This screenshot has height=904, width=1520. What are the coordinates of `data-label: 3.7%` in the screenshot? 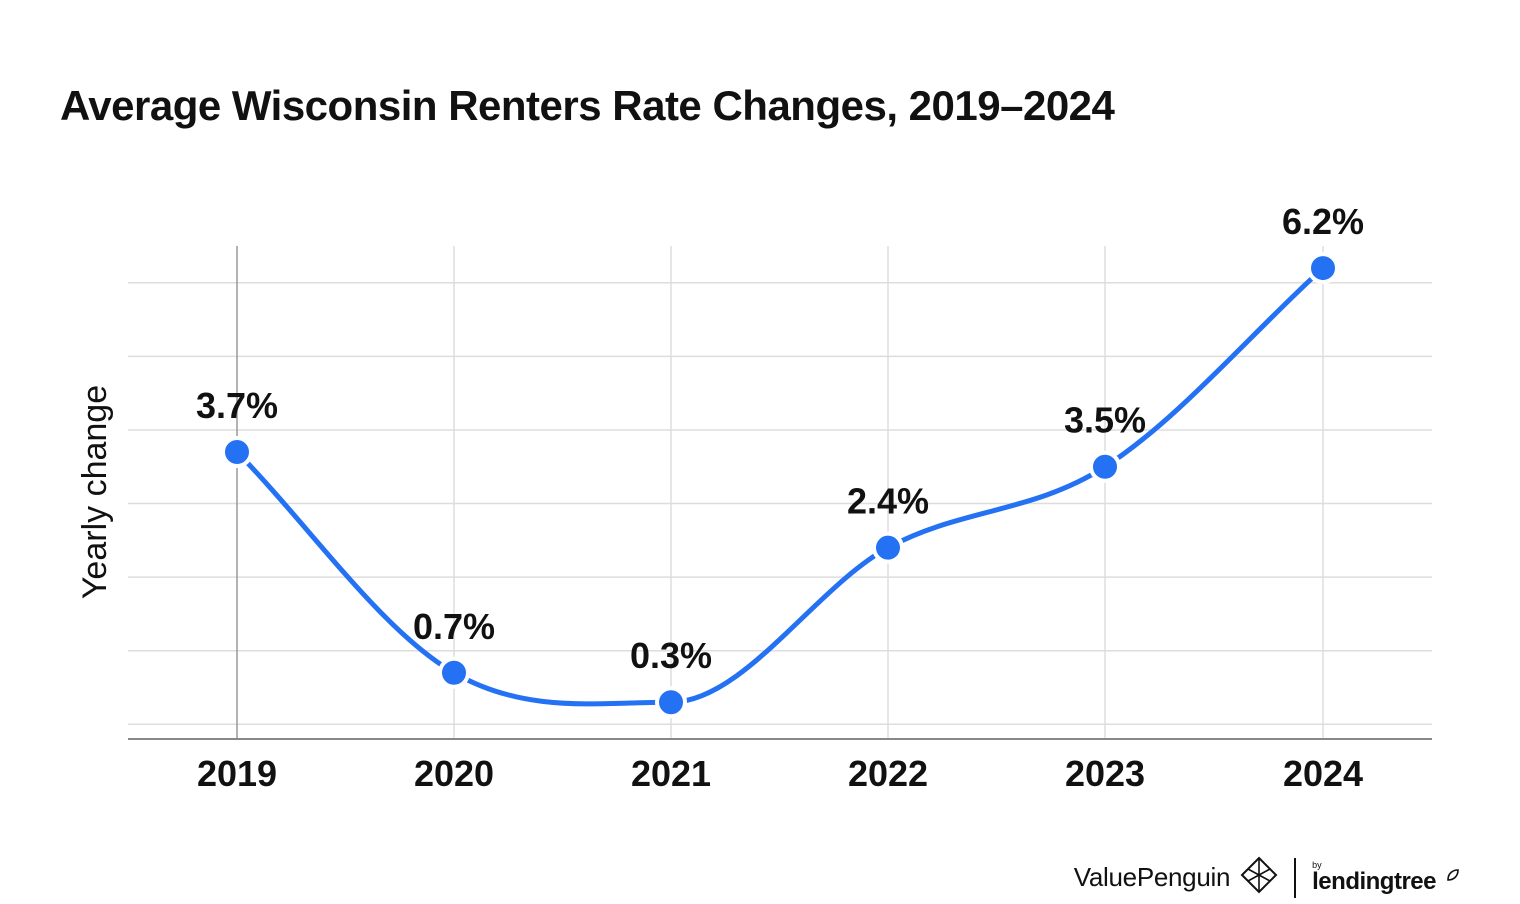 It's located at (237, 405).